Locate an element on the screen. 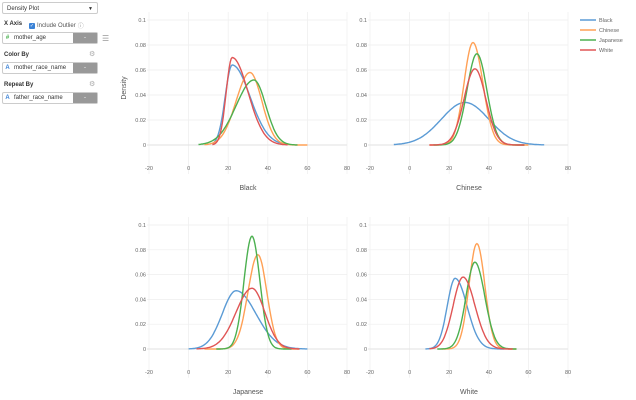  include-outlier-label: Include Outlier is located at coordinates (56, 25).